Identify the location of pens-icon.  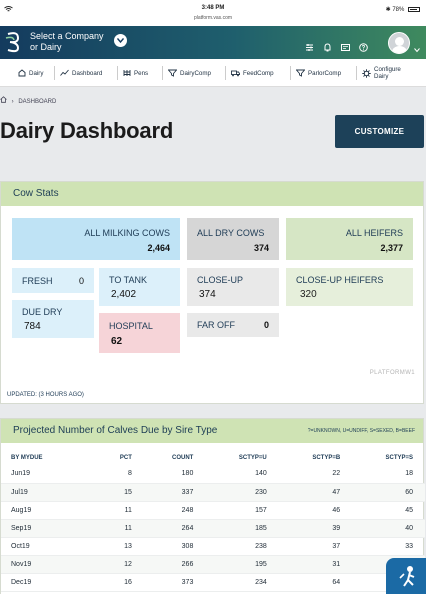
(127, 73).